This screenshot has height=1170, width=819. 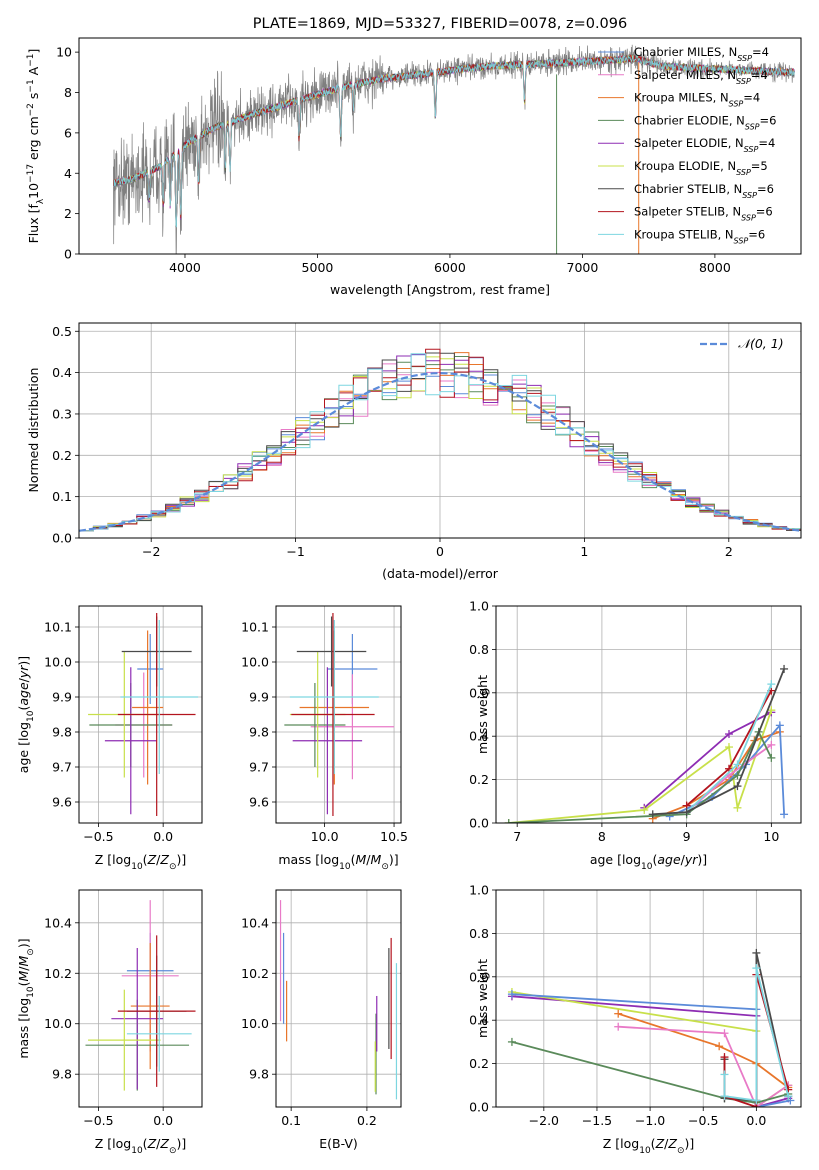 What do you see at coordinates (479, 606) in the screenshot?
I see `y-tick-label: 1.0` at bounding box center [479, 606].